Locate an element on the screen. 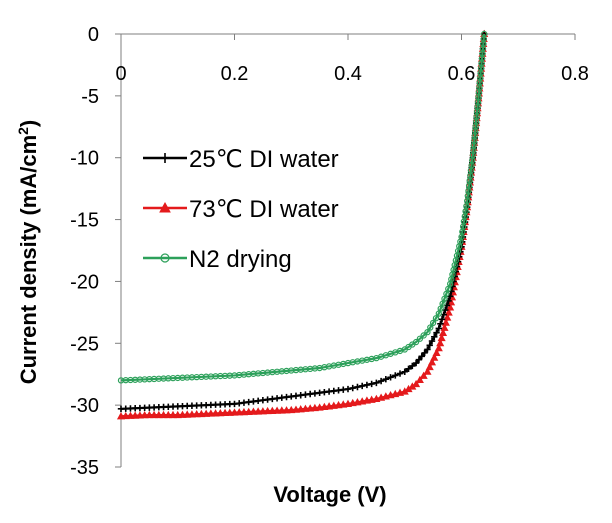 The width and height of the screenshot is (612, 523). y-tick-label: -25 is located at coordinates (84, 344).